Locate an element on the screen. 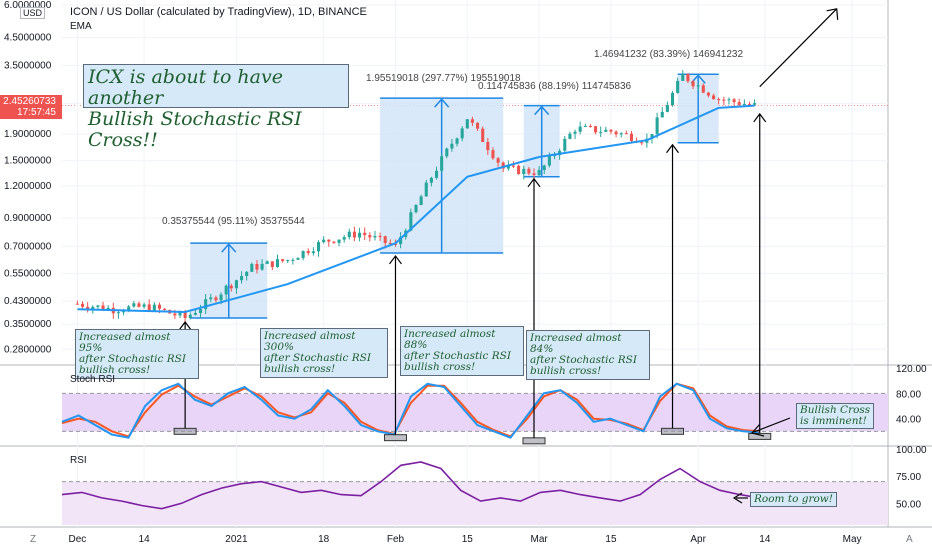 The width and height of the screenshot is (932, 550). auto-scale-toggle: A is located at coordinates (909, 539).